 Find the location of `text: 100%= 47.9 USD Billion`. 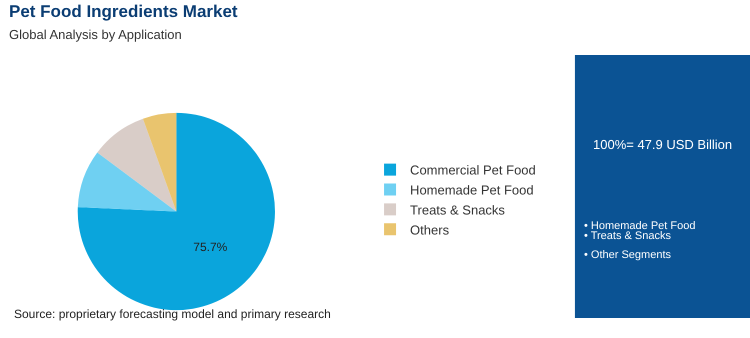

text: 100%= 47.9 USD Billion is located at coordinates (662, 144).